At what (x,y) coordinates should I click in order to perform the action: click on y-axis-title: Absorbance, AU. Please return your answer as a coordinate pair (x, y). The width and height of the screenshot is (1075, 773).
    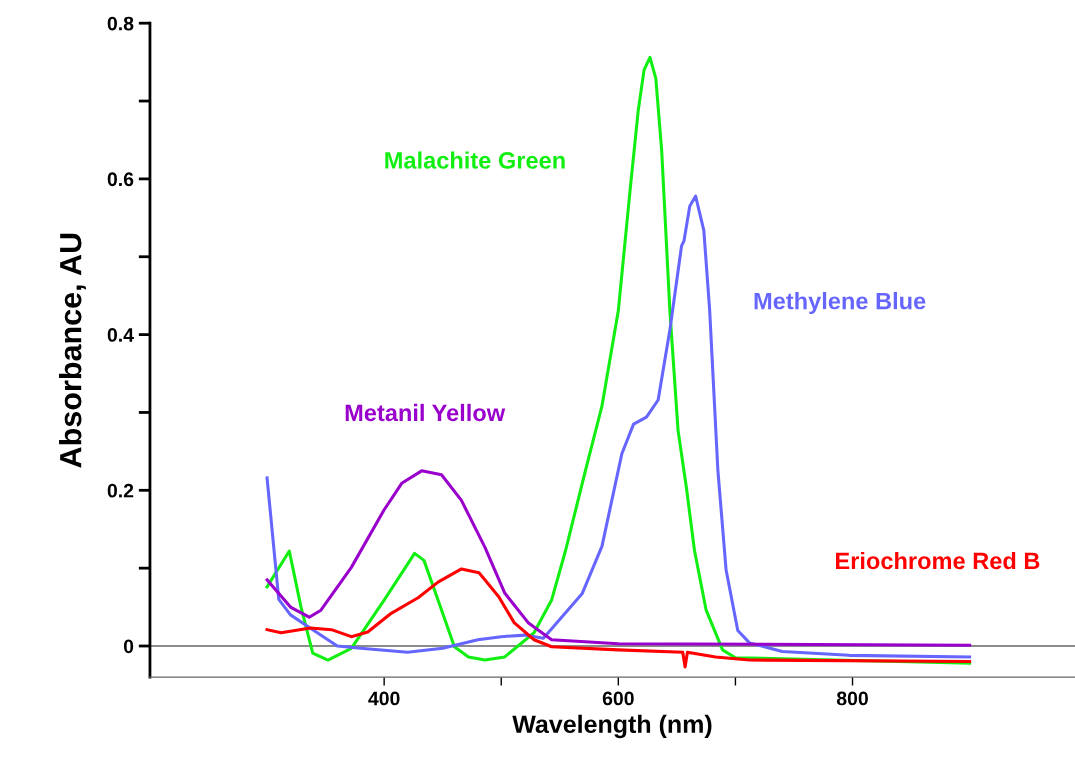
    Looking at the image, I should click on (72, 350).